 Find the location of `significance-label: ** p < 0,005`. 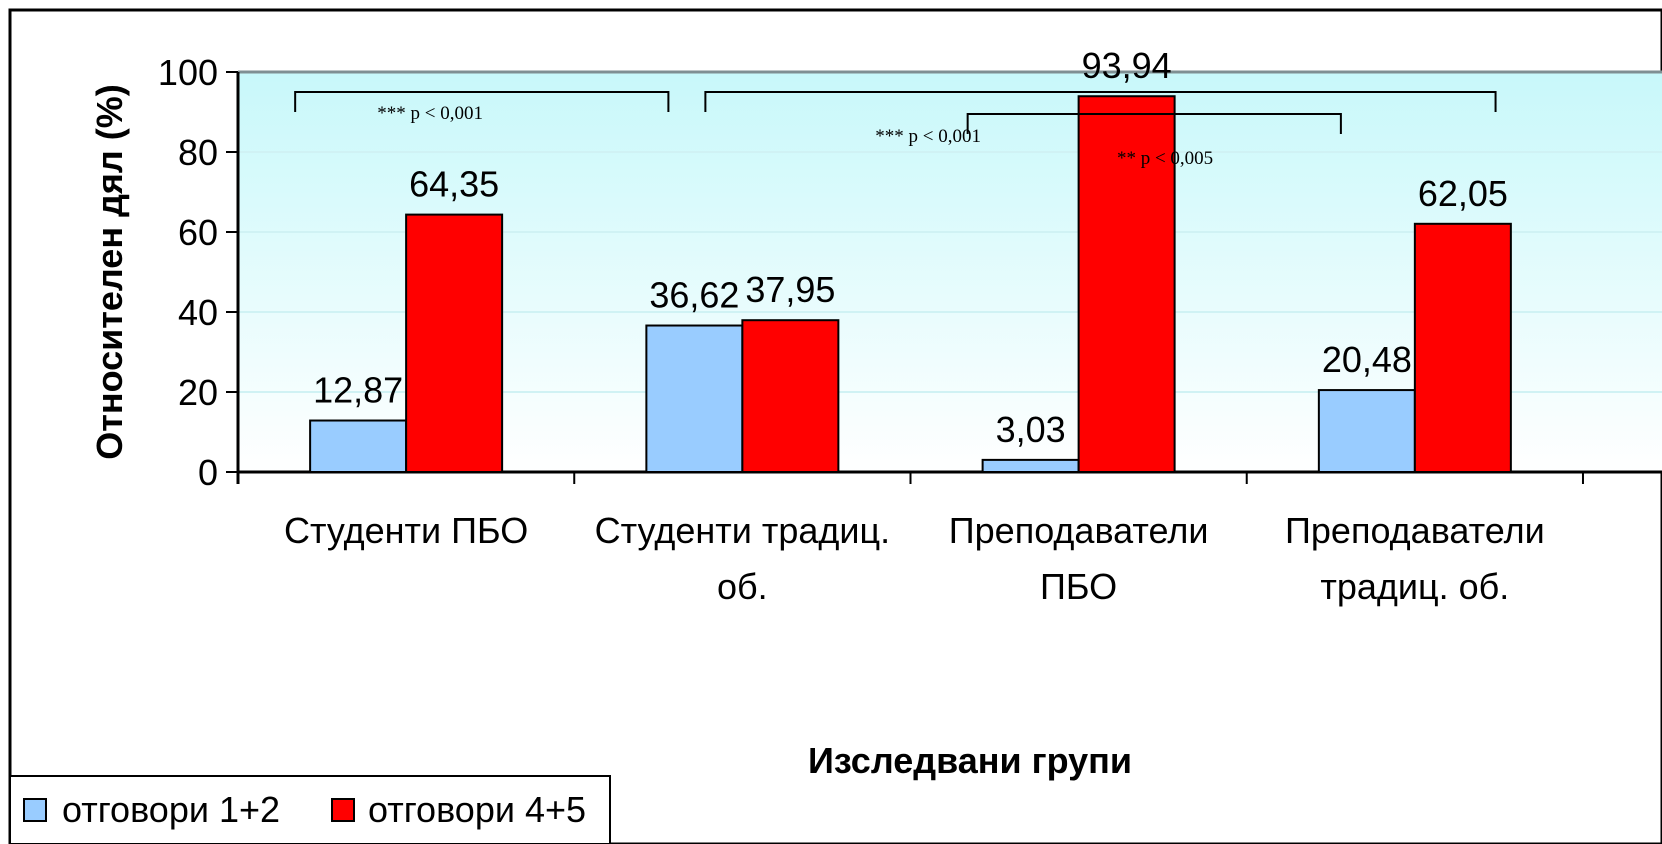

significance-label: ** p < 0,005 is located at coordinates (1165, 158).